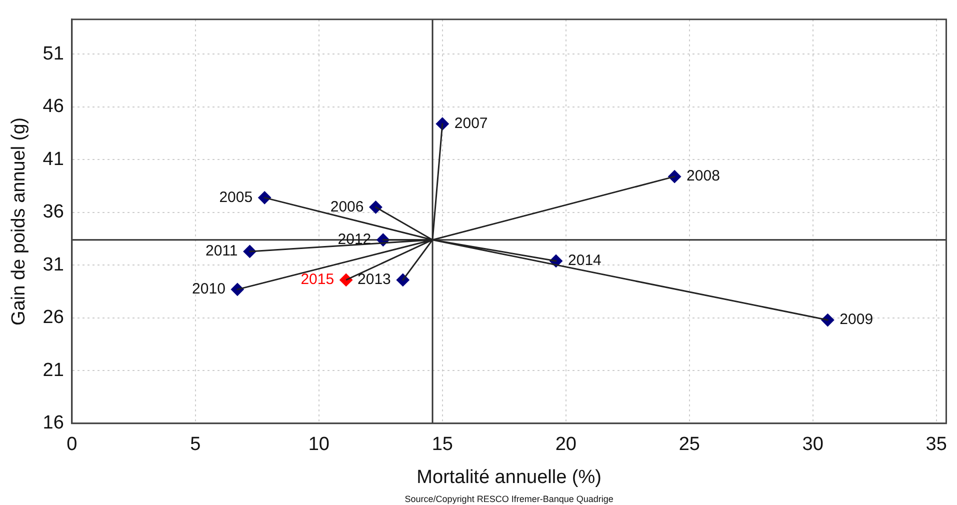 Image resolution: width=957 pixels, height=505 pixels. I want to click on y-tick-label: 21, so click(53, 370).